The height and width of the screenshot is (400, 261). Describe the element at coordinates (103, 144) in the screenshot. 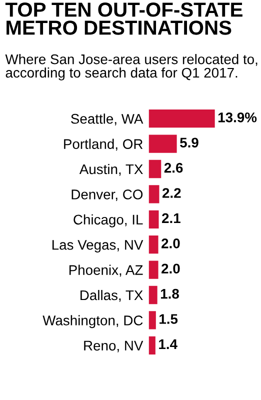

I see `y-tick-label: Portland, OR` at that location.